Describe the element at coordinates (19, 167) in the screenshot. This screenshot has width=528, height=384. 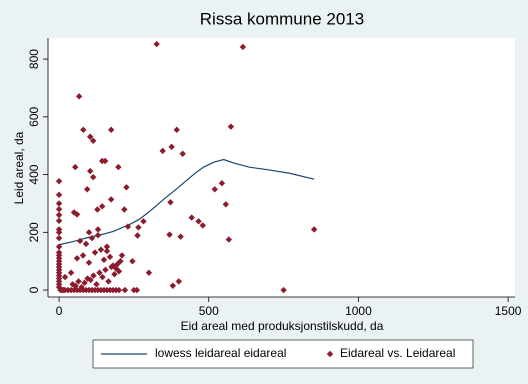
I see `y-axis-label: Leid areal, da` at that location.